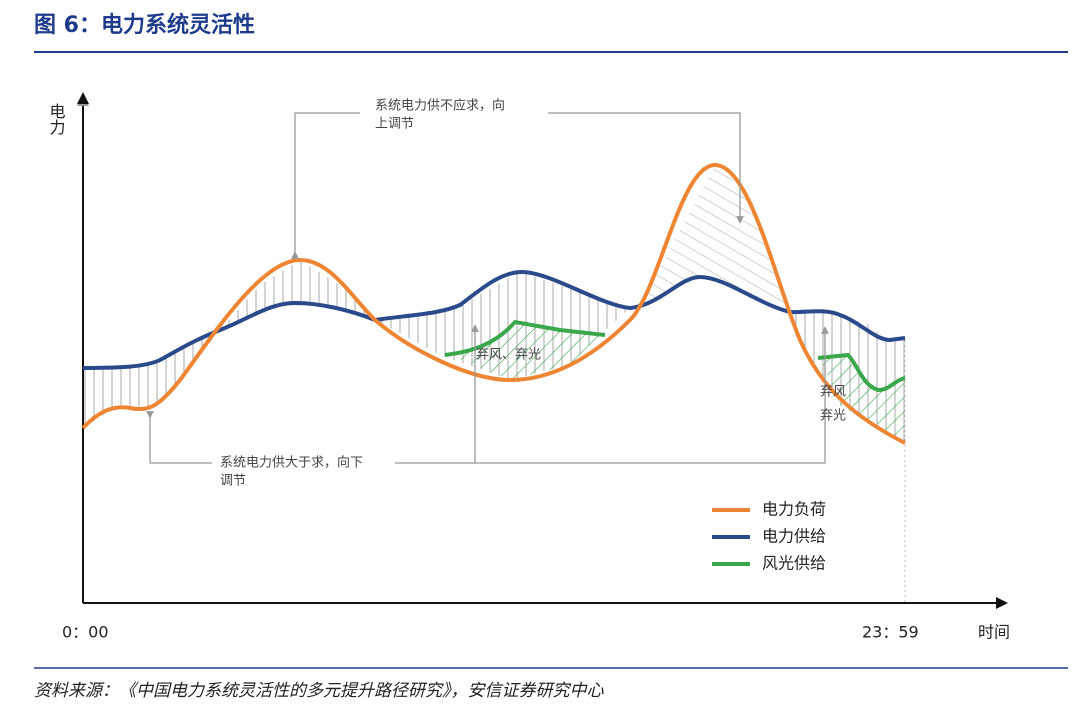 The width and height of the screenshot is (1080, 712). Describe the element at coordinates (994, 632) in the screenshot. I see `x-label: 时间` at that location.